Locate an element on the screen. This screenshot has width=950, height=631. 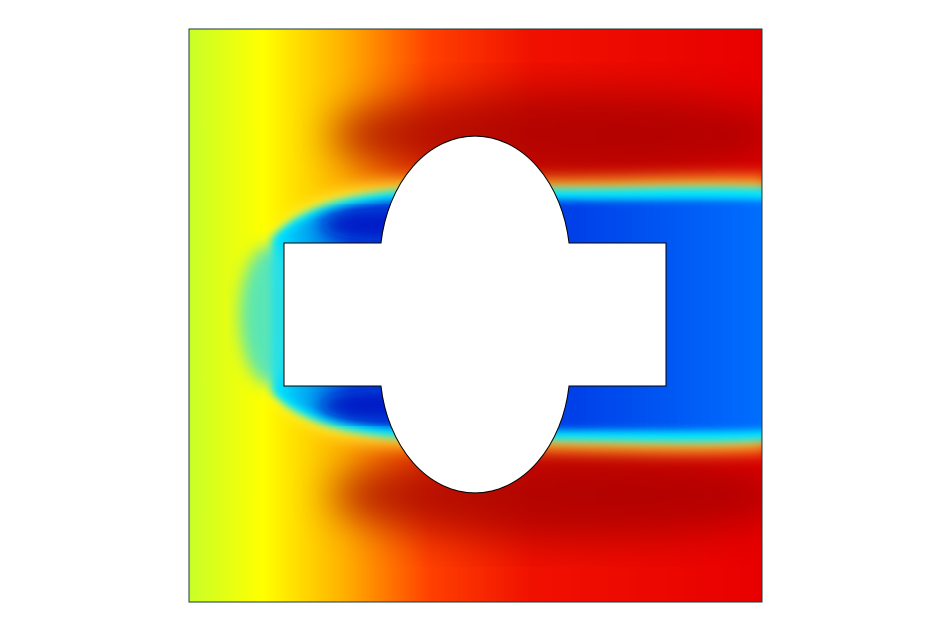
high-band-top is located at coordinates (546, 135).